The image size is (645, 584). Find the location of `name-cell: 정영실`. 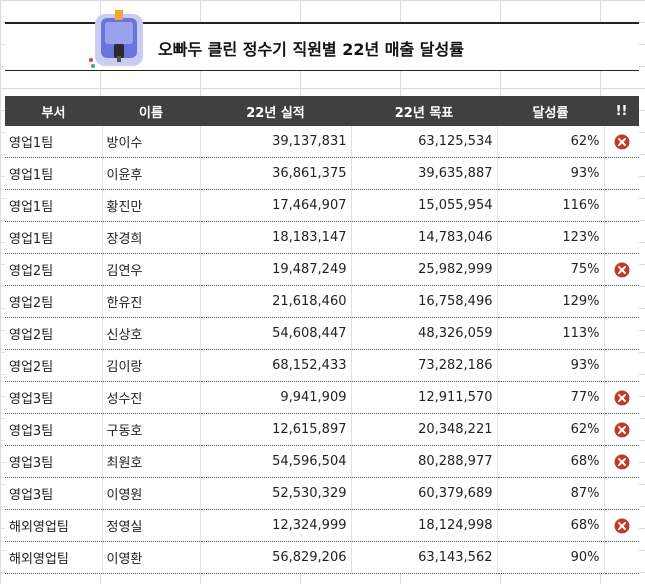

name-cell: 정영실 is located at coordinates (151, 525).